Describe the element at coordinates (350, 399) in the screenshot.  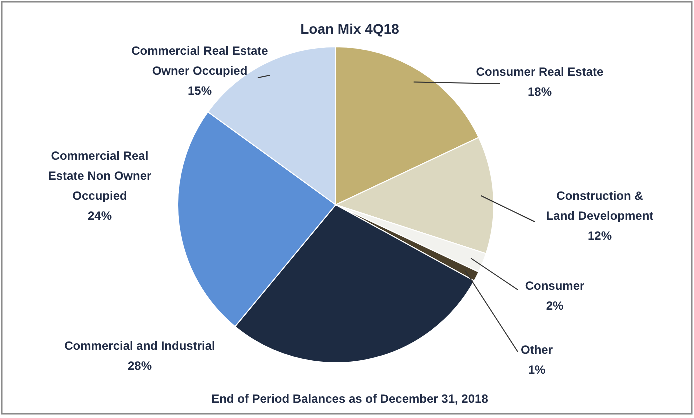
I see `text: End of Period Balances as of December 31, 2018` at that location.